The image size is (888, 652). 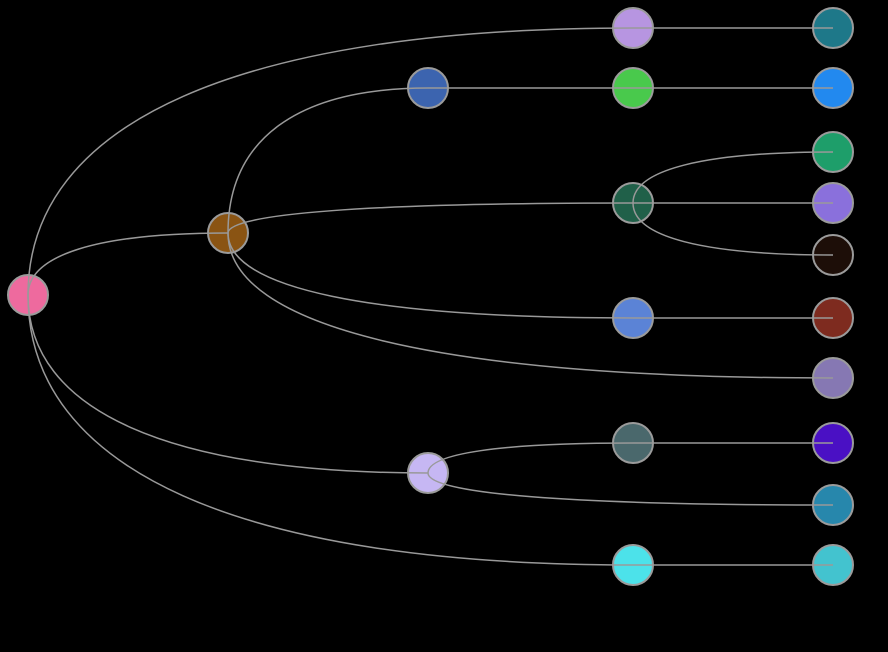 I want to click on tree-edge-branch-brown--branch-royal-blue, so click(x=328, y=160).